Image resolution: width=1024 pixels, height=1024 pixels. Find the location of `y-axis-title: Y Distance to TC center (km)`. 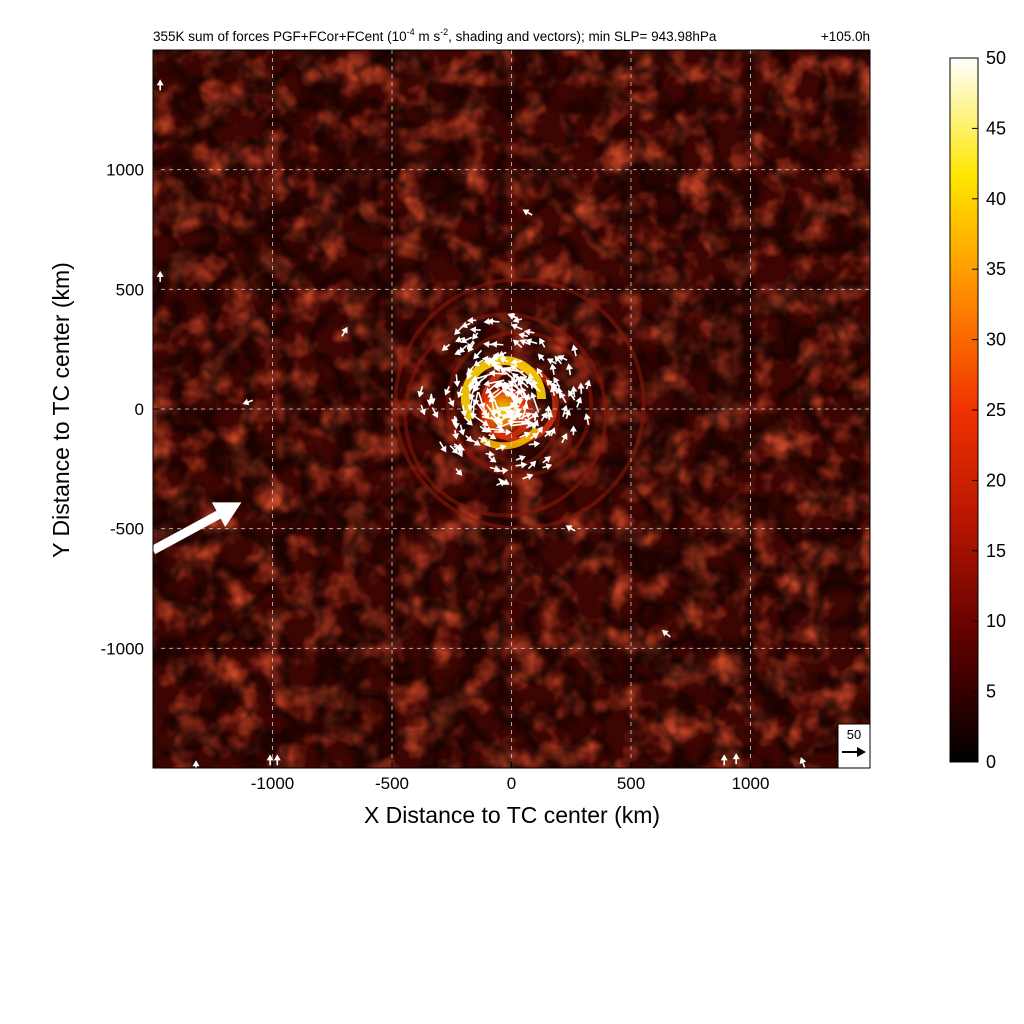

y-axis-title: Y Distance to TC center (km) is located at coordinates (61, 410).